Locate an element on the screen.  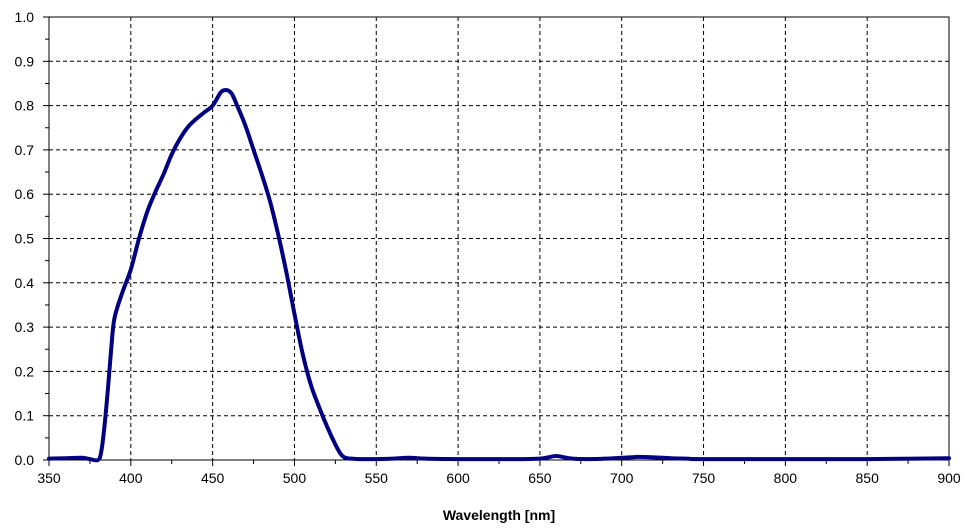
y-tick-label-0: 0.0 is located at coordinates (25, 460).